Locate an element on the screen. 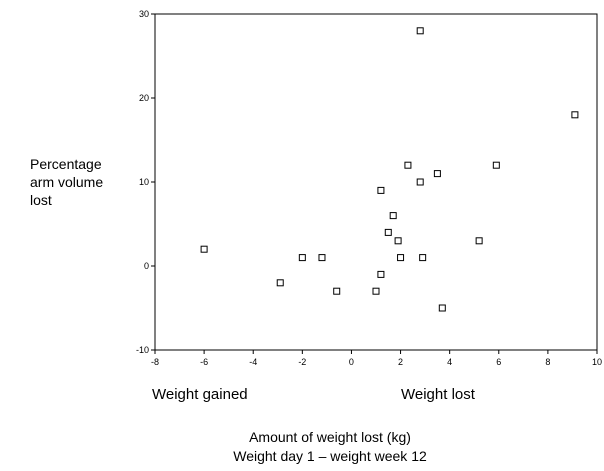 The image size is (604, 471). y-tick-label: -10 is located at coordinates (142, 350).